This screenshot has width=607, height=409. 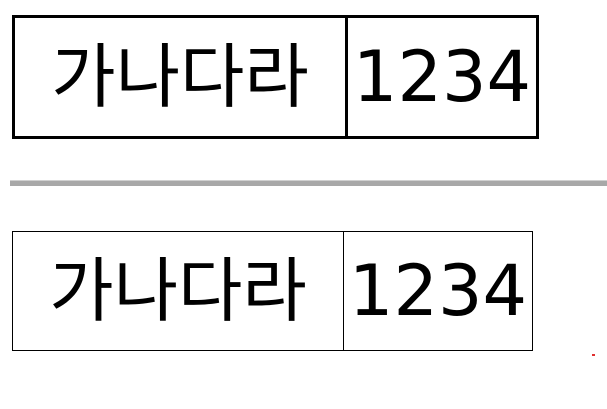 What do you see at coordinates (593, 355) in the screenshot?
I see `red-mark` at bounding box center [593, 355].